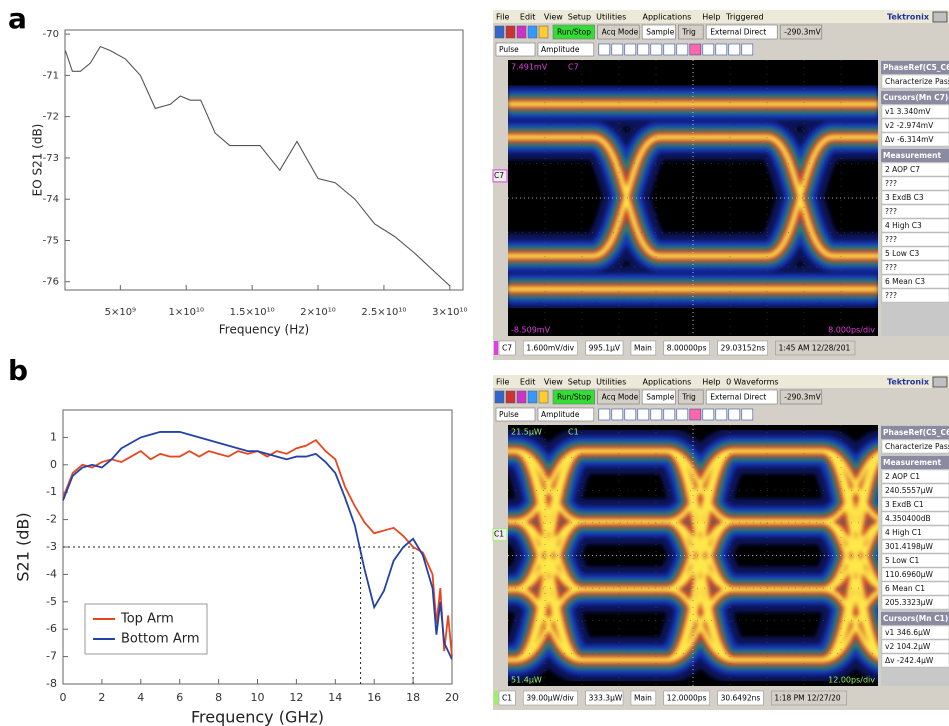  Describe the element at coordinates (687, 698) in the screenshot. I see `bottom-text: 12.0000ps` at that location.